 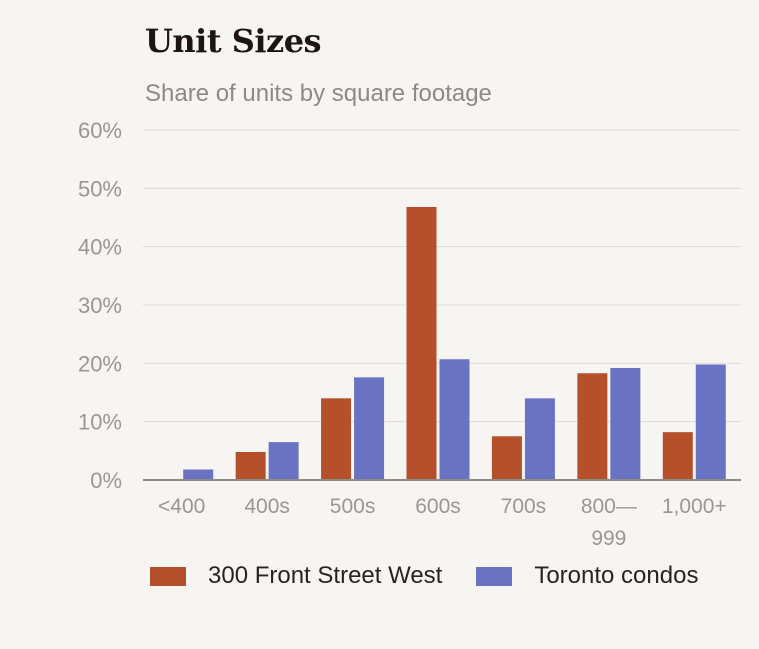 What do you see at coordinates (442, 522) in the screenshot?
I see `x-axis-ticks: <400 400s 500s 600s 700s 800— 999 1,000+` at bounding box center [442, 522].